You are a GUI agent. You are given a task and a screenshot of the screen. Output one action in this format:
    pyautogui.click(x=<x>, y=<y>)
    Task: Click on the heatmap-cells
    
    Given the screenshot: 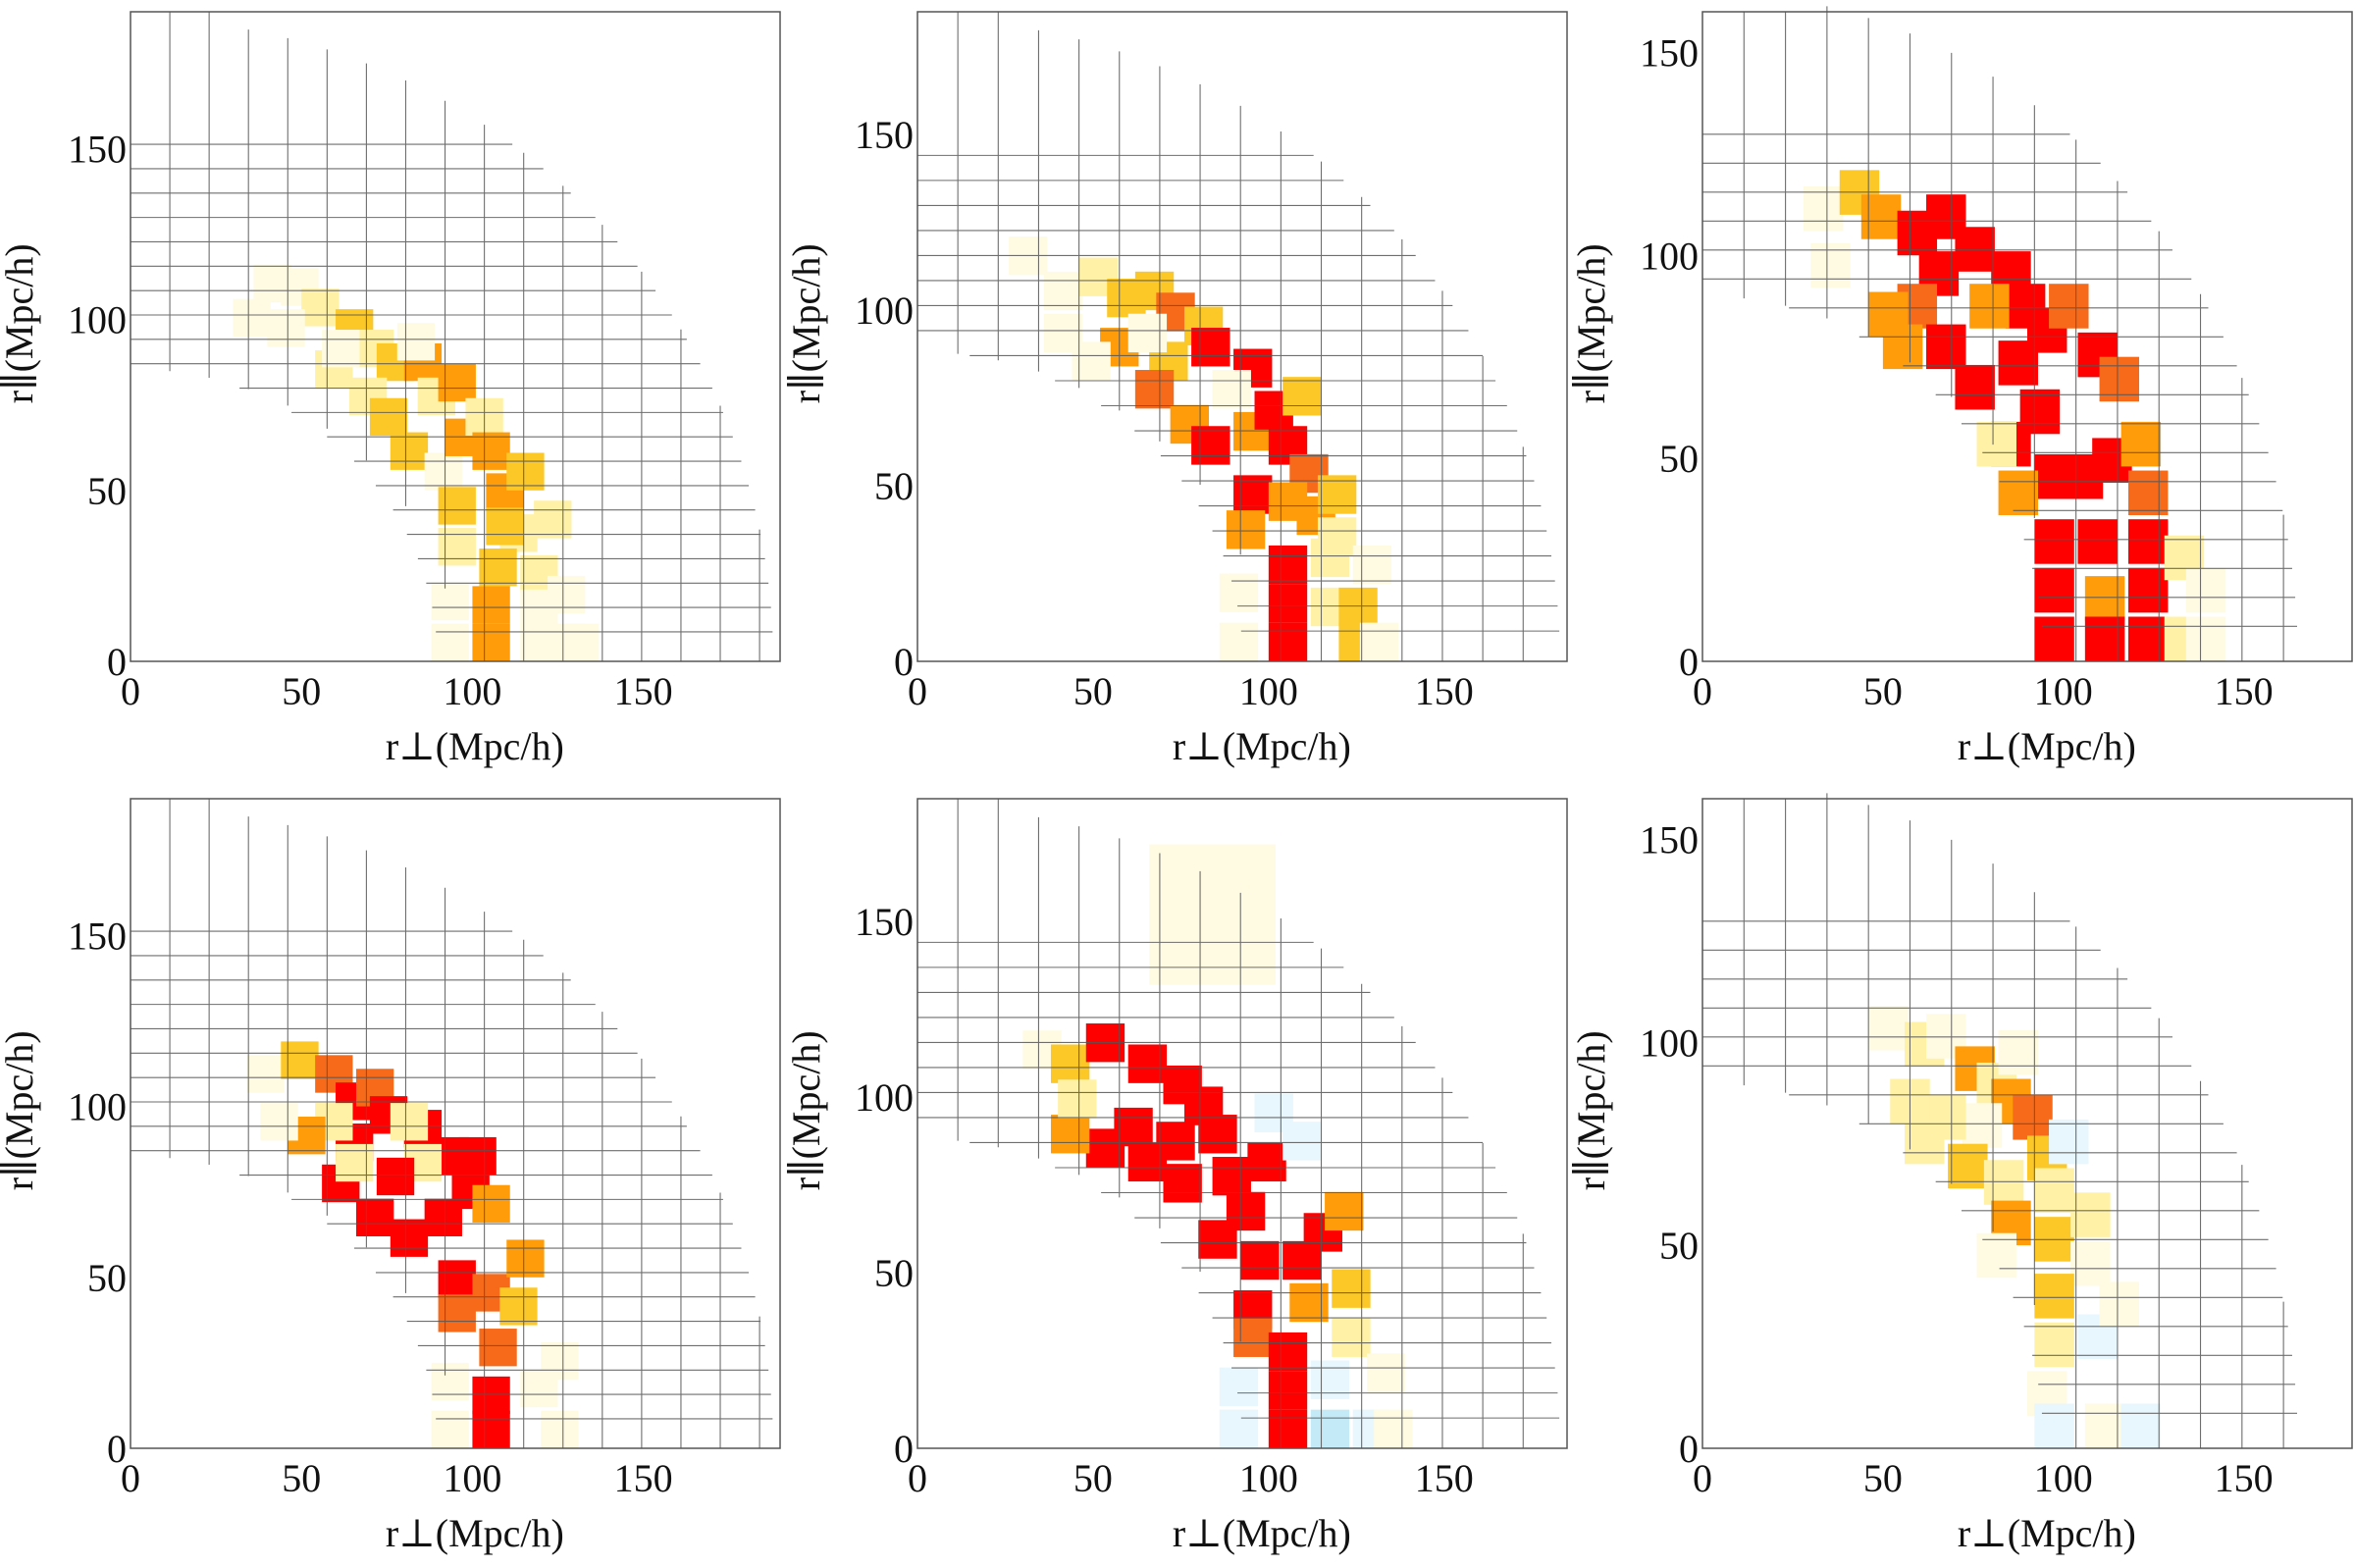 What is the action you would take?
    pyautogui.click(x=1217, y=1146)
    